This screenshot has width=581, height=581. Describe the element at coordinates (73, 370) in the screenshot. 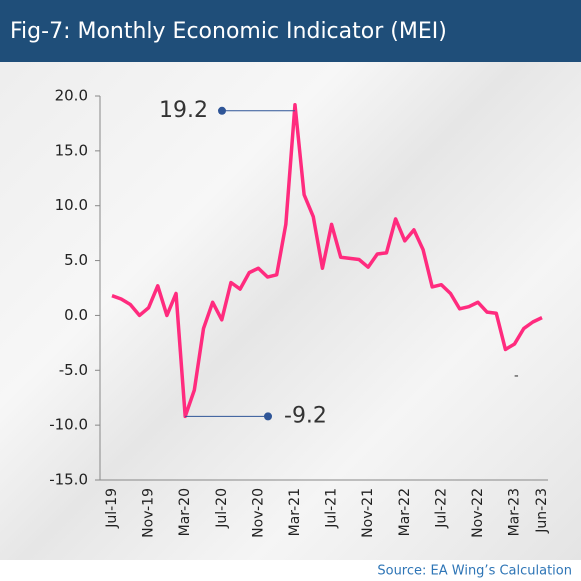

I see `y-tick-label: -5.0` at that location.